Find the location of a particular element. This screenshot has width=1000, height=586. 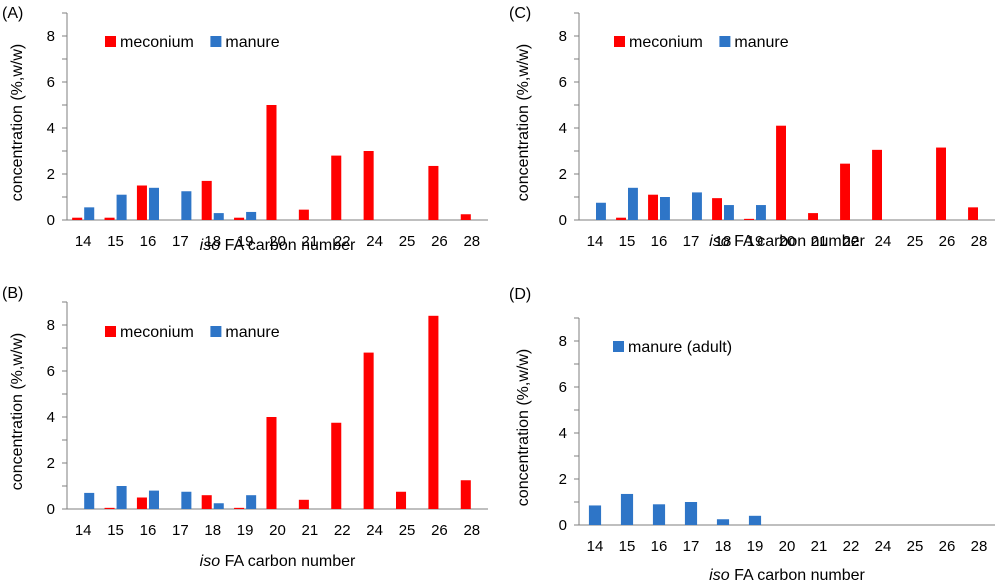

x-tick-label: 24 is located at coordinates (883, 241).